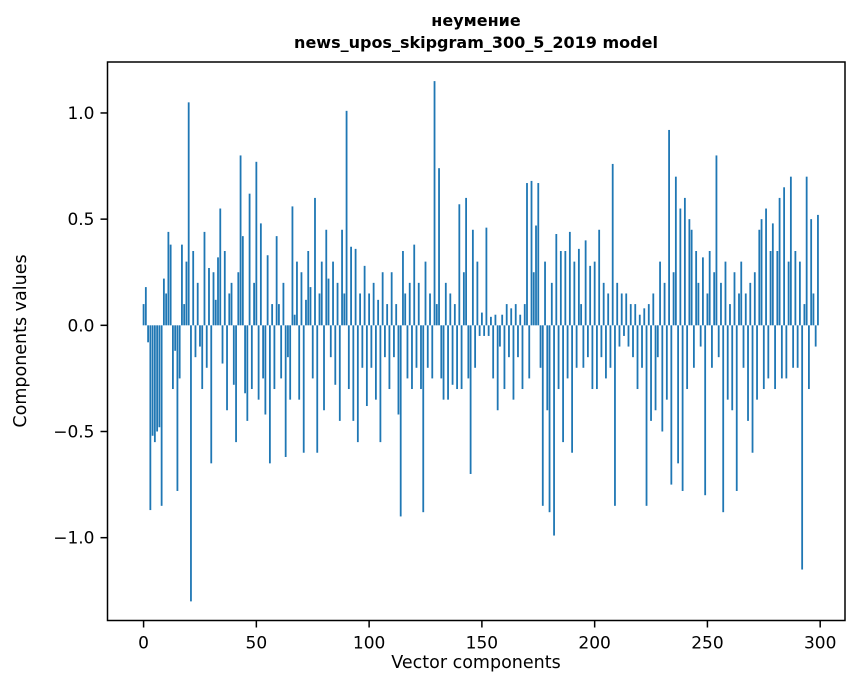 The image size is (867, 696). Describe the element at coordinates (73, 539) in the screenshot. I see `y-tick-label: −1.0` at that location.